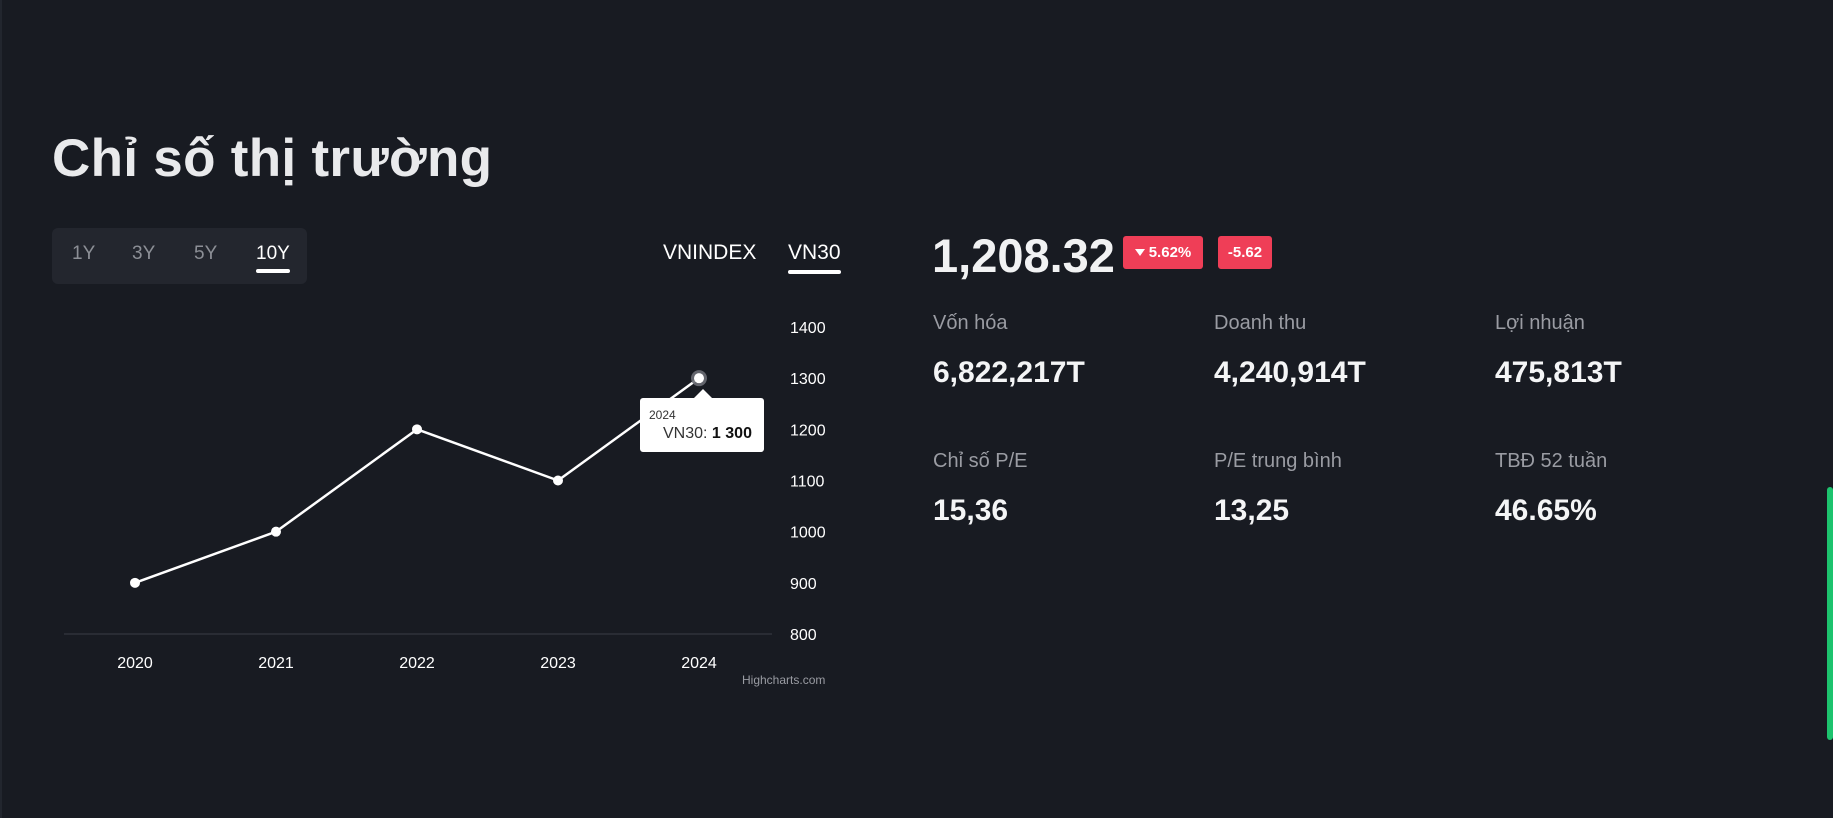 This screenshot has width=1833, height=818. What do you see at coordinates (1290, 372) in the screenshot?
I see `stat-value-revenue: 4,240,914T` at bounding box center [1290, 372].